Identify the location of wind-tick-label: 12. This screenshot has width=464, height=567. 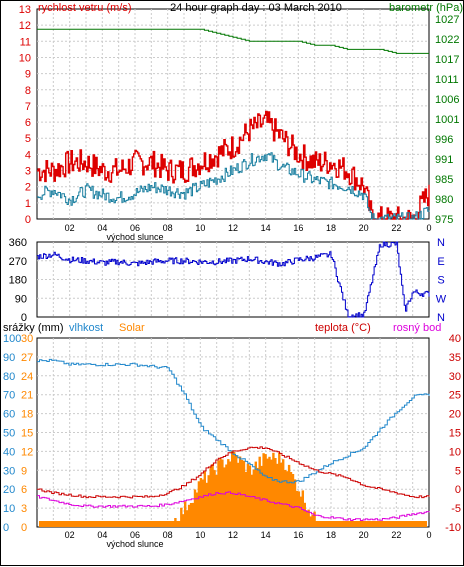
(25, 26).